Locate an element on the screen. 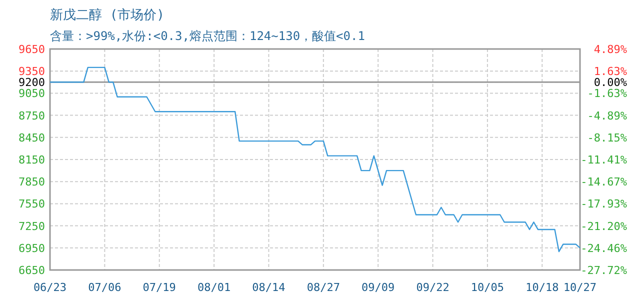 The width and height of the screenshot is (630, 300). x-tick-label: 07/06 is located at coordinates (105, 287).